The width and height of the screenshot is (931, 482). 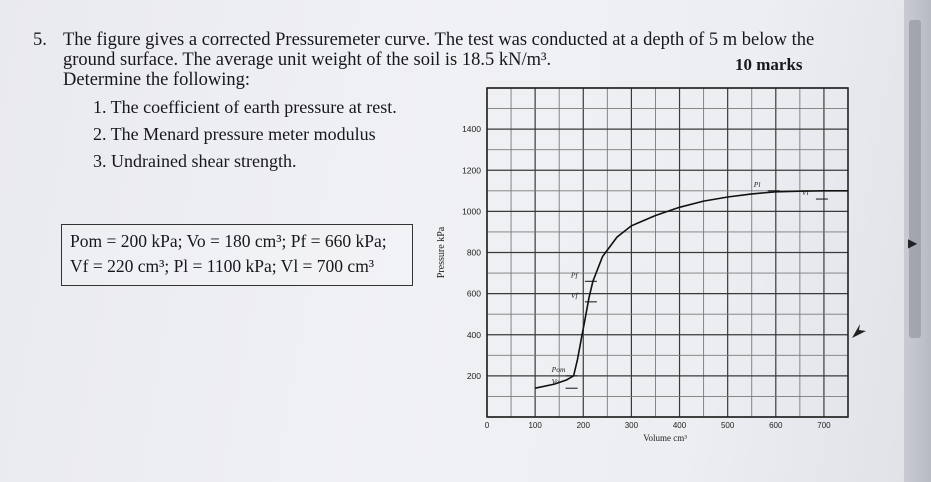 I want to click on annotation-label: Vo, so click(x=556, y=381).